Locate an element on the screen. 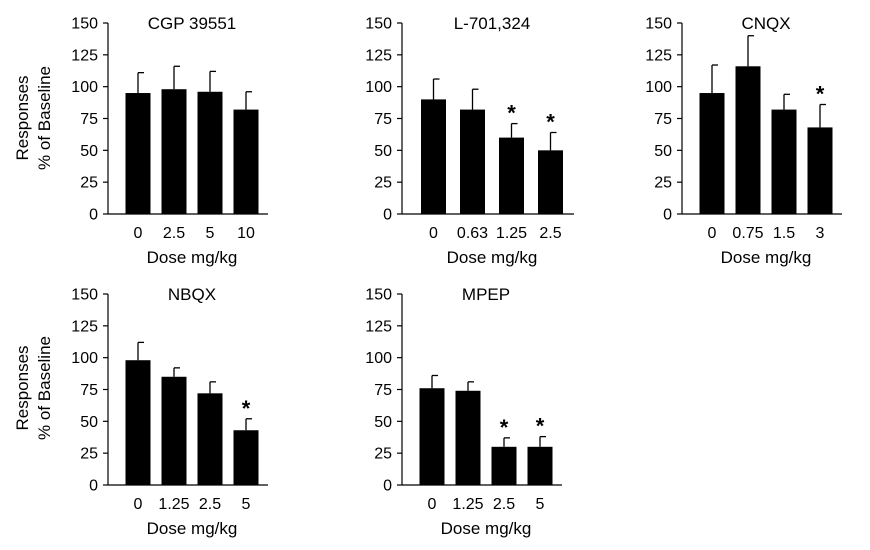  x-tick-label: 0.63 is located at coordinates (472, 233).